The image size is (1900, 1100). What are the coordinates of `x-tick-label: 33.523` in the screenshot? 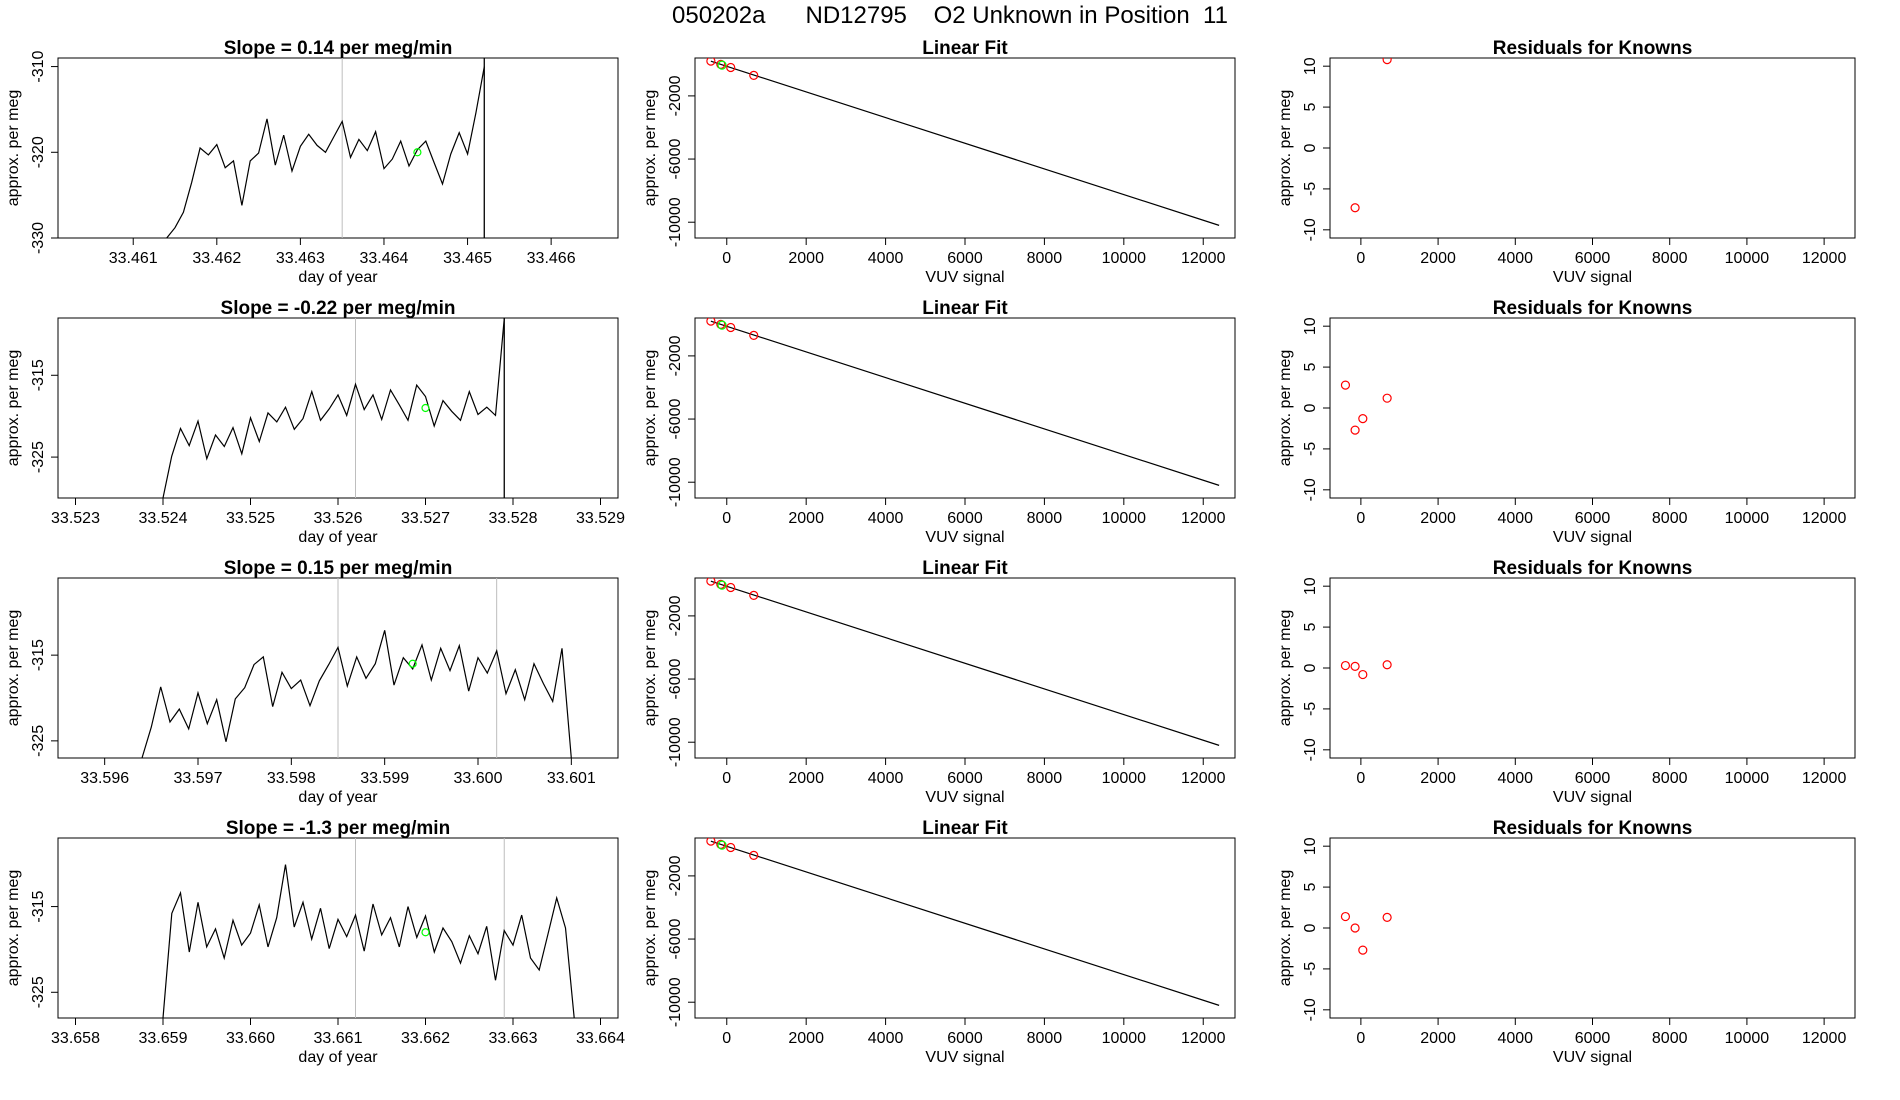 It's located at (75, 518).